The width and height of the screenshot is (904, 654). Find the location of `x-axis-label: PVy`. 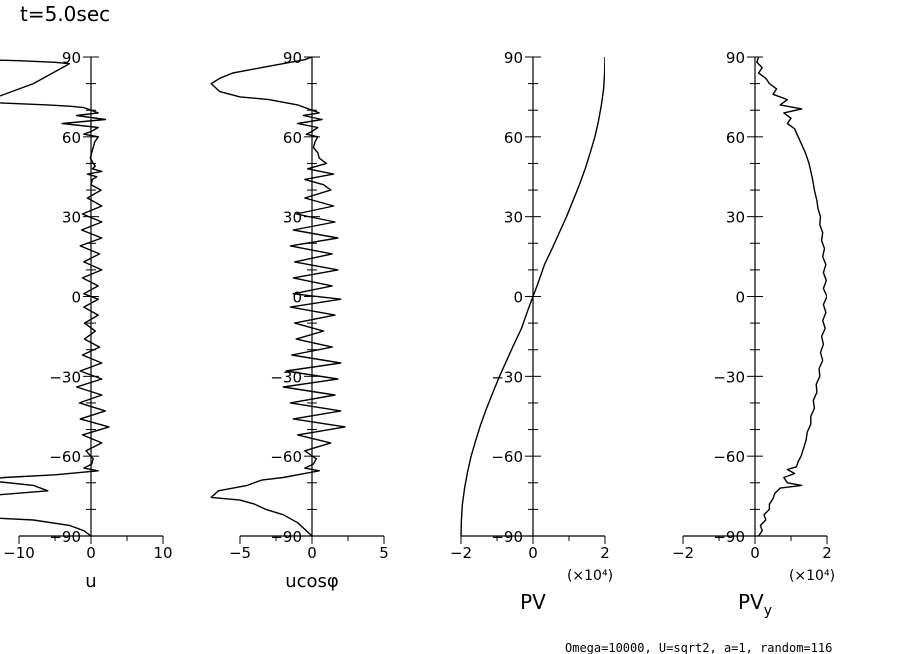

x-axis-label: PVy is located at coordinates (755, 604).